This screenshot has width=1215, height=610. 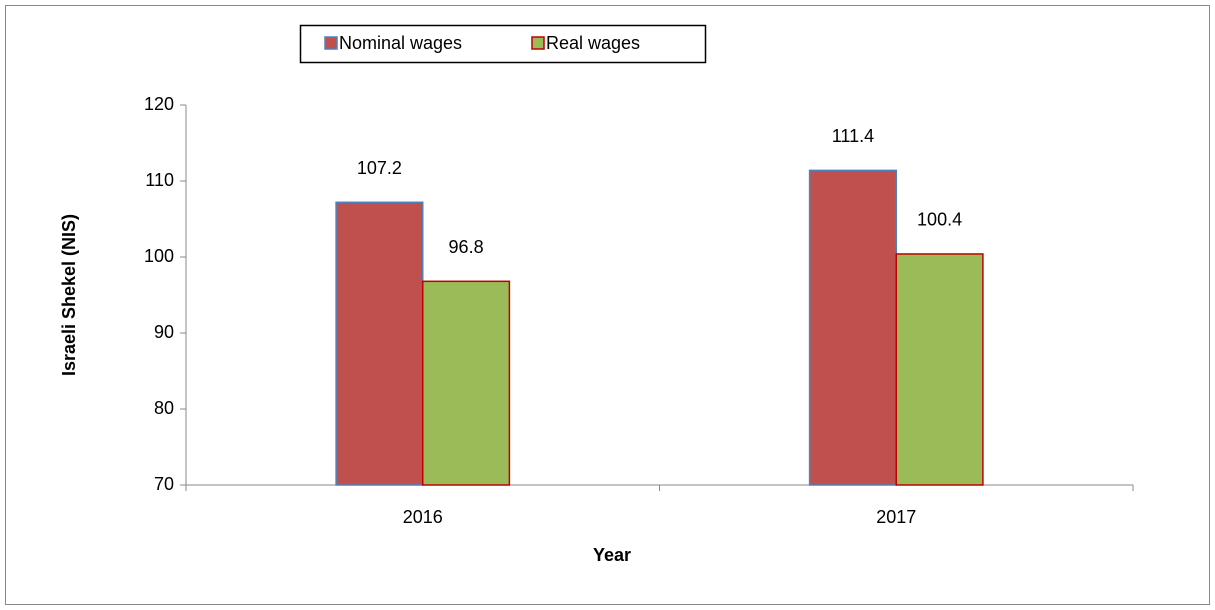 What do you see at coordinates (400, 43) in the screenshot?
I see `legend-label: Nominal wages` at bounding box center [400, 43].